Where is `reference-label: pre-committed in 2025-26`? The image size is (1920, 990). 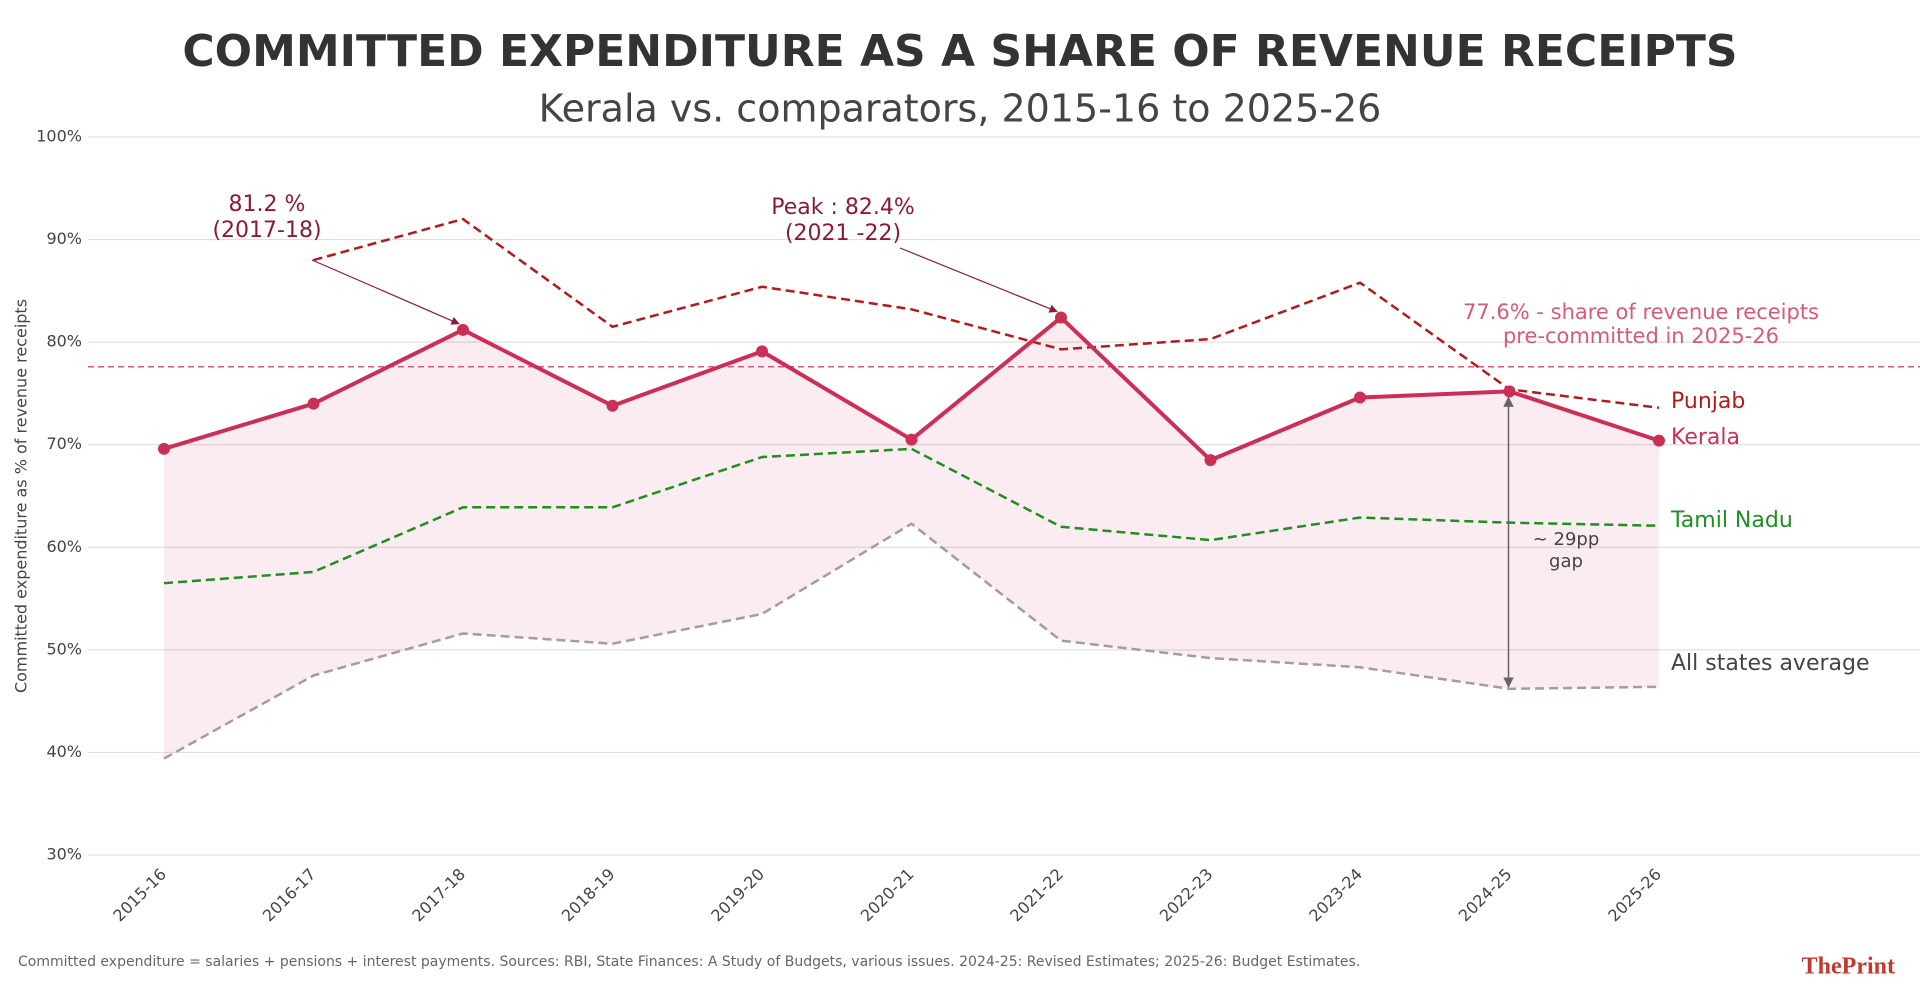 reference-label: pre-committed in 2025-26 is located at coordinates (1641, 336).